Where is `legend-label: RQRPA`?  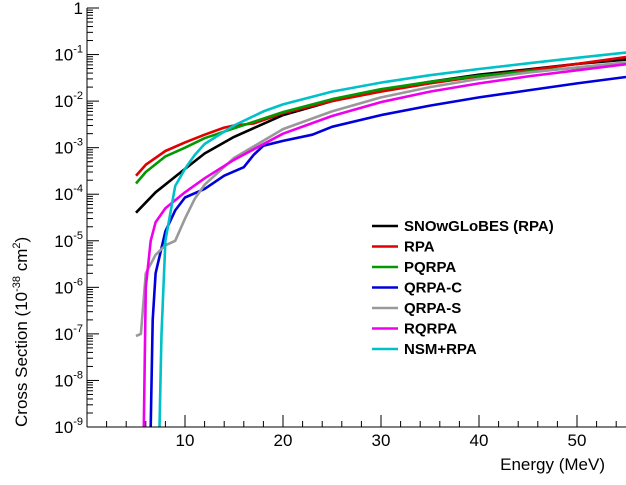 legend-label: RQRPA is located at coordinates (430, 329).